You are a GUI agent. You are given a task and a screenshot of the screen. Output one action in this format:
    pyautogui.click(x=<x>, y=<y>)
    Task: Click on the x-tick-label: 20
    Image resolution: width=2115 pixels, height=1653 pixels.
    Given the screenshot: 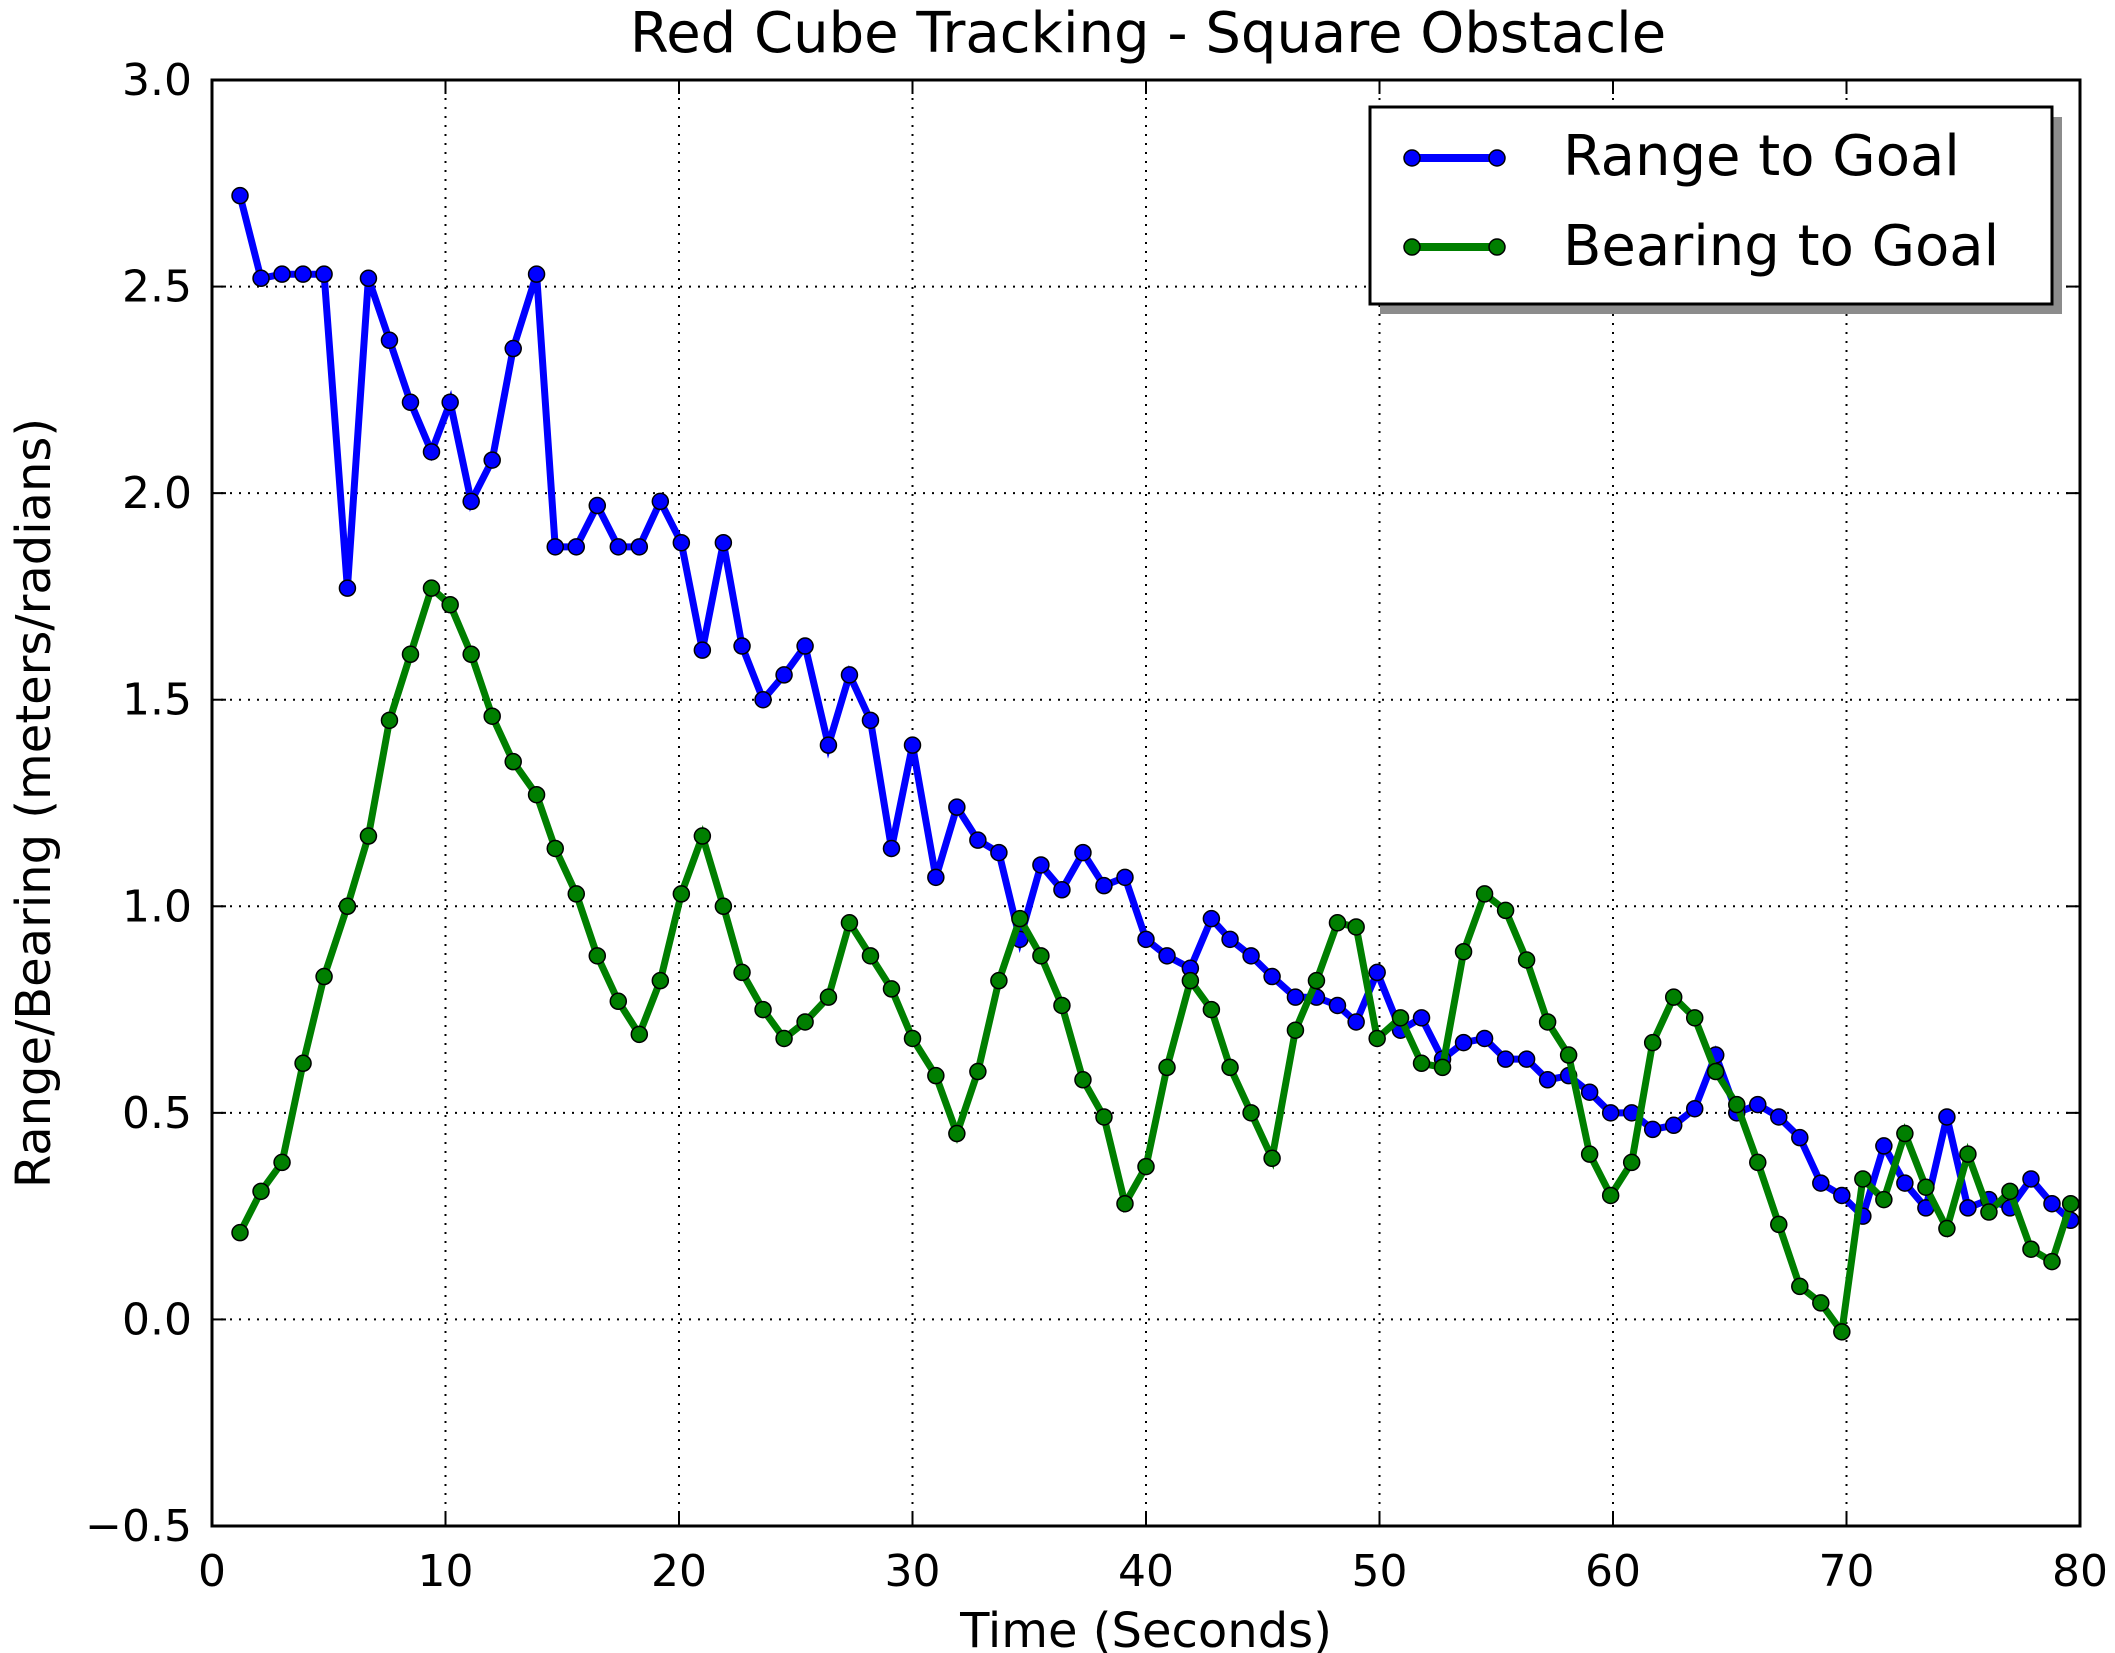 What is the action you would take?
    pyautogui.click(x=679, y=1571)
    